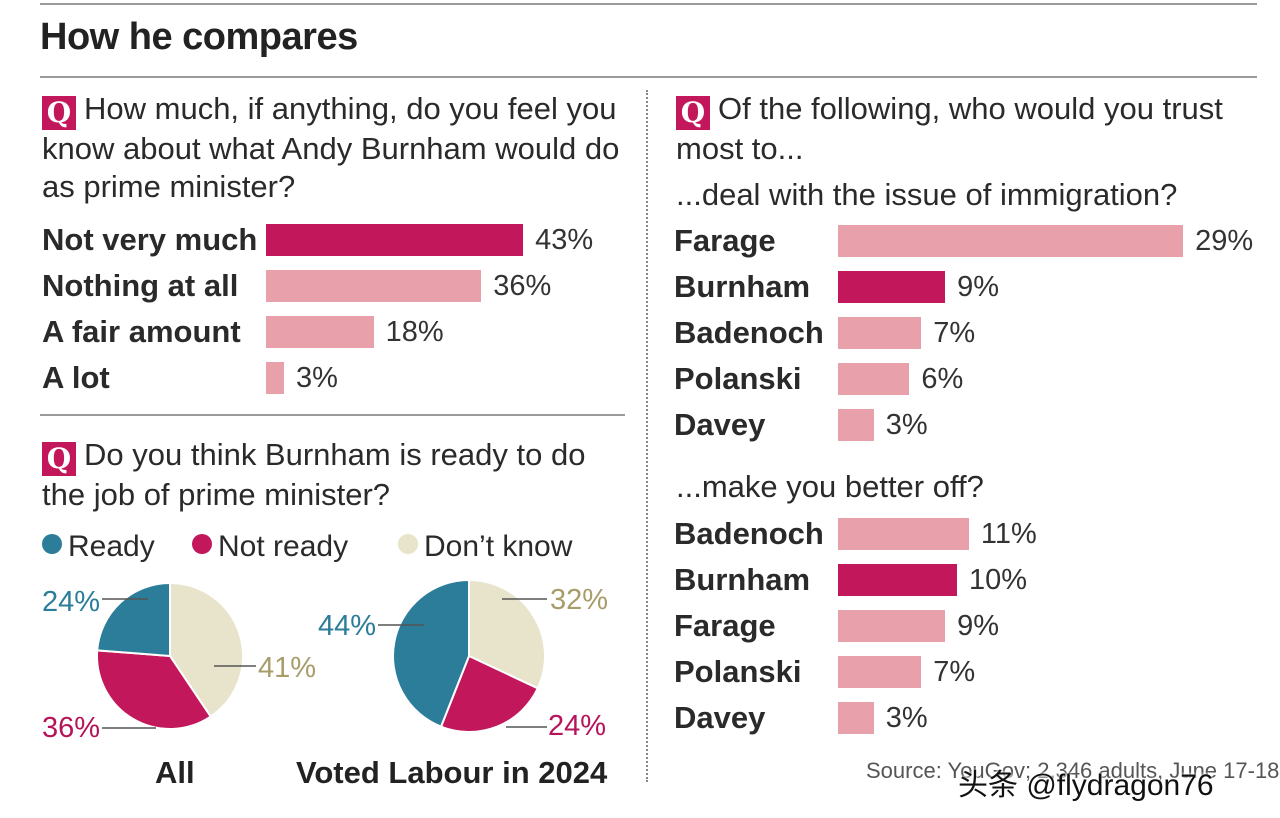 This screenshot has width=1280, height=818. I want to click on legend-swatch-ready, so click(52, 544).